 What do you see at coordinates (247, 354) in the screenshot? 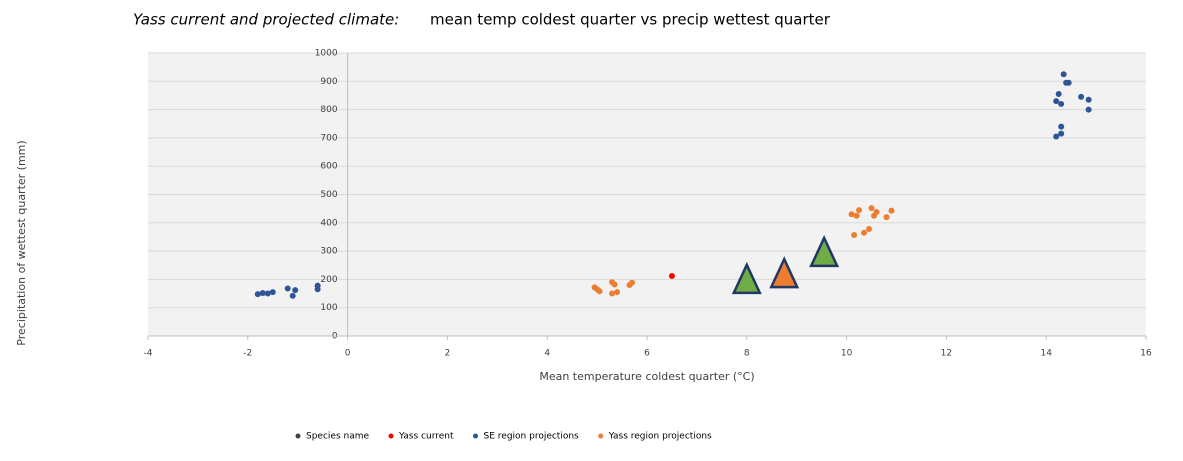
I see `x-tick-label: -2` at bounding box center [247, 354].